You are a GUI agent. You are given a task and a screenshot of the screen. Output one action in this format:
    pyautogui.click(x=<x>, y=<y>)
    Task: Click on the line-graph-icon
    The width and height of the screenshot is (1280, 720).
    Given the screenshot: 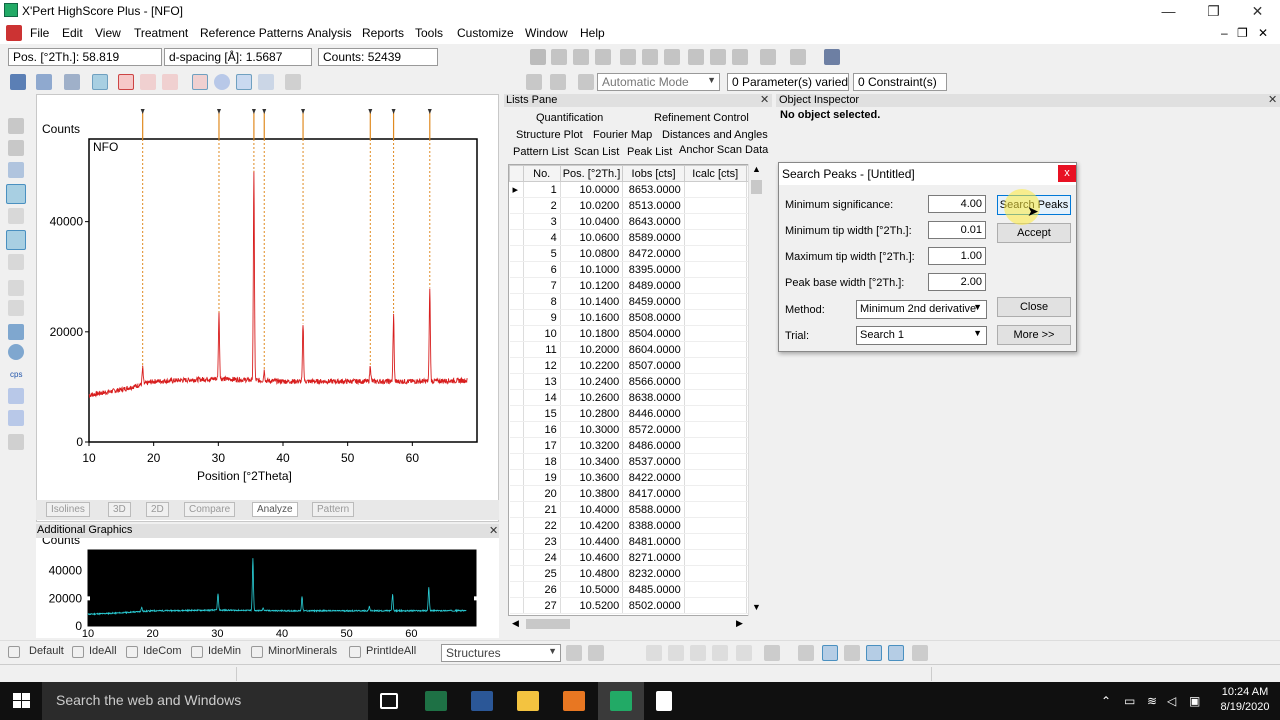 What is the action you would take?
    pyautogui.click(x=100, y=82)
    